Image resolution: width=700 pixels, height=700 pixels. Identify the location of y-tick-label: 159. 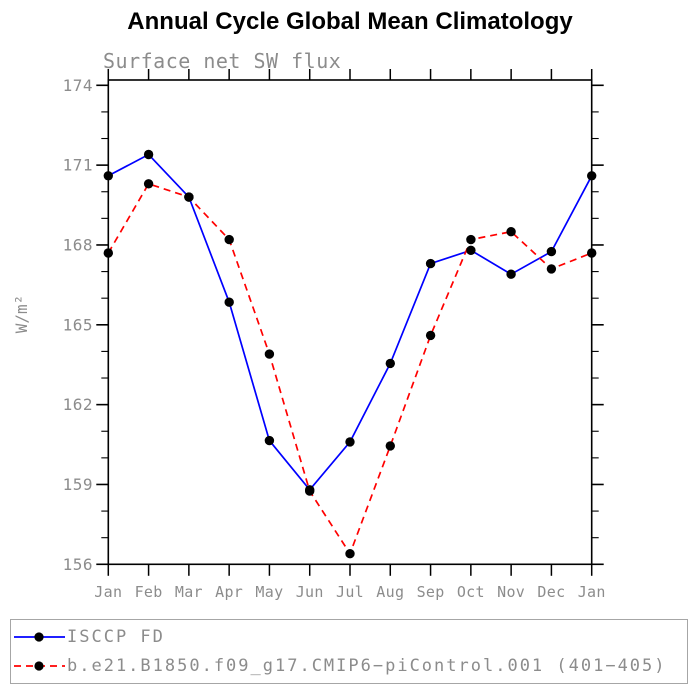
(78, 484).